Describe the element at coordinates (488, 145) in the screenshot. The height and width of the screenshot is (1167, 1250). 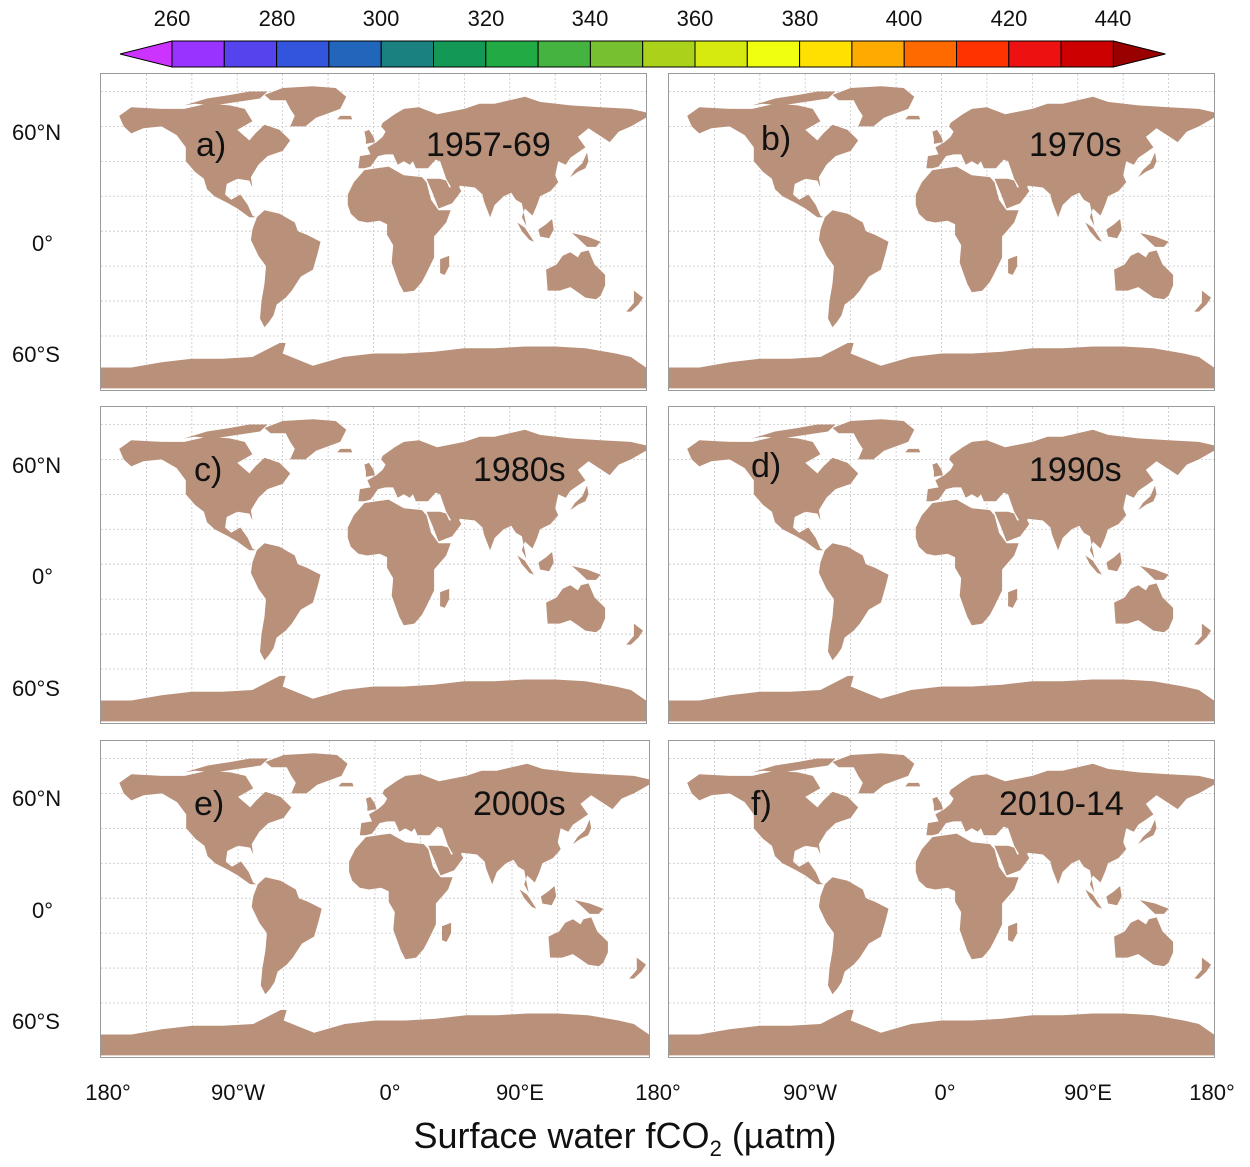
I see `panel-period: 1957-69` at that location.